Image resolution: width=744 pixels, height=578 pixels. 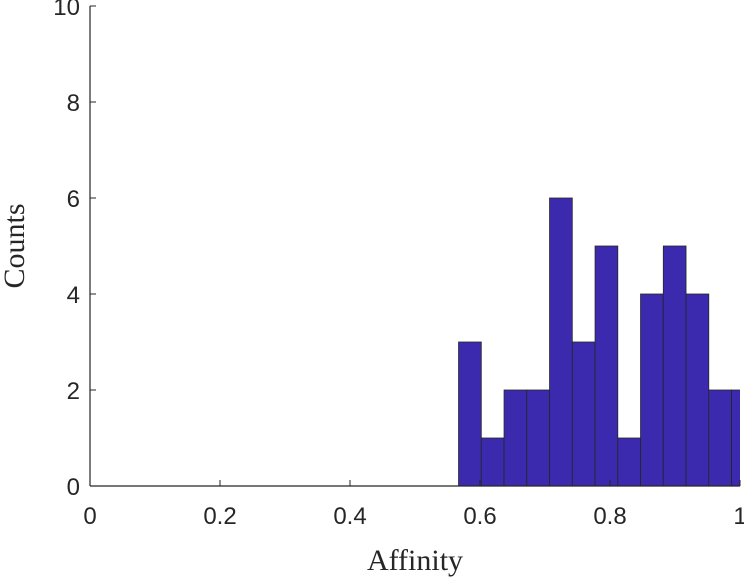 I want to click on y-tick-label: 6, so click(x=73, y=199).